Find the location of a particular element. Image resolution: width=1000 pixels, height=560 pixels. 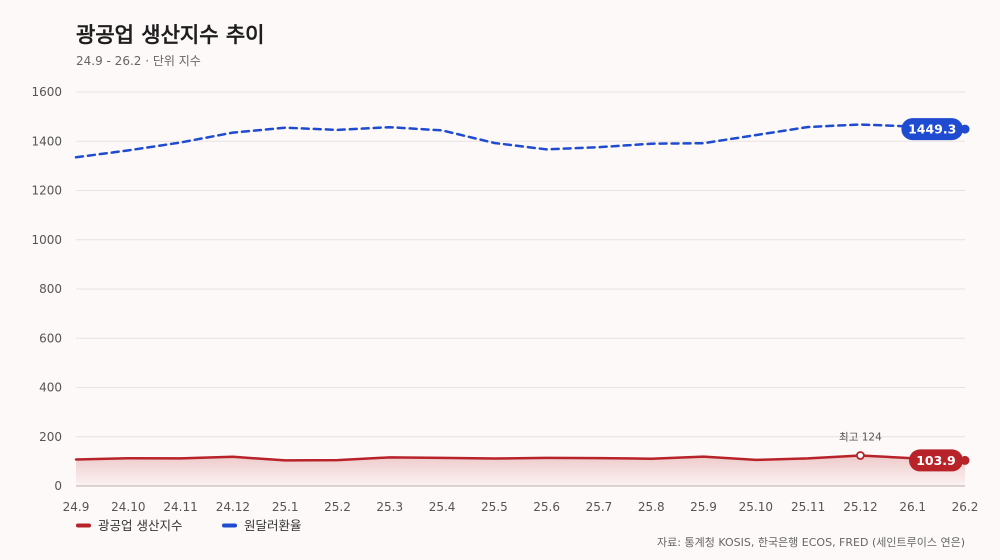

y-tick-label: 400 is located at coordinates (50, 388).